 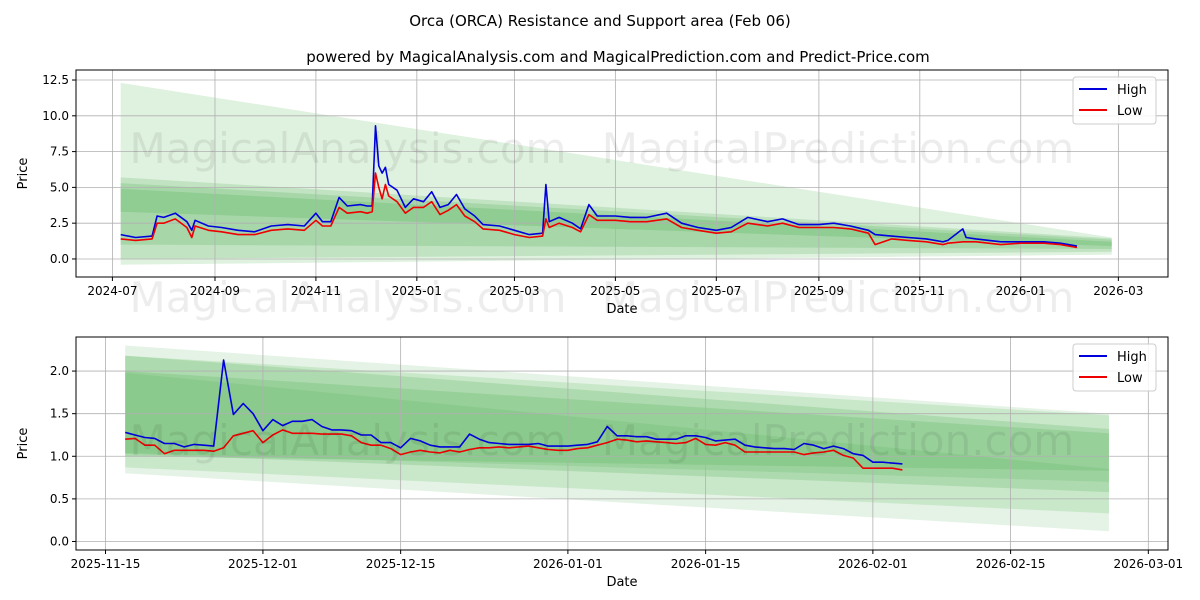 What do you see at coordinates (1118, 291) in the screenshot?
I see `x-tick-label: 2026-03` at bounding box center [1118, 291].